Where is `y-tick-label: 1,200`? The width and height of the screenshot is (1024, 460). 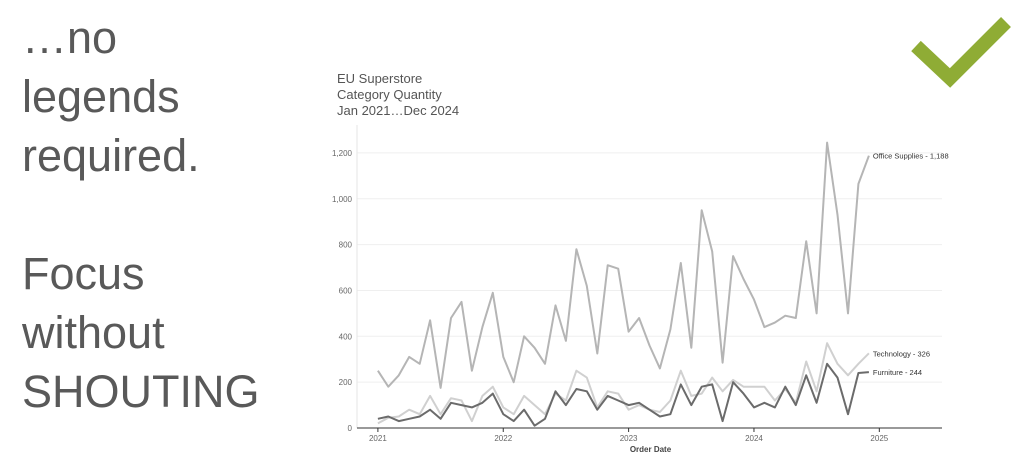
y-tick-label: 1,200 is located at coordinates (342, 153).